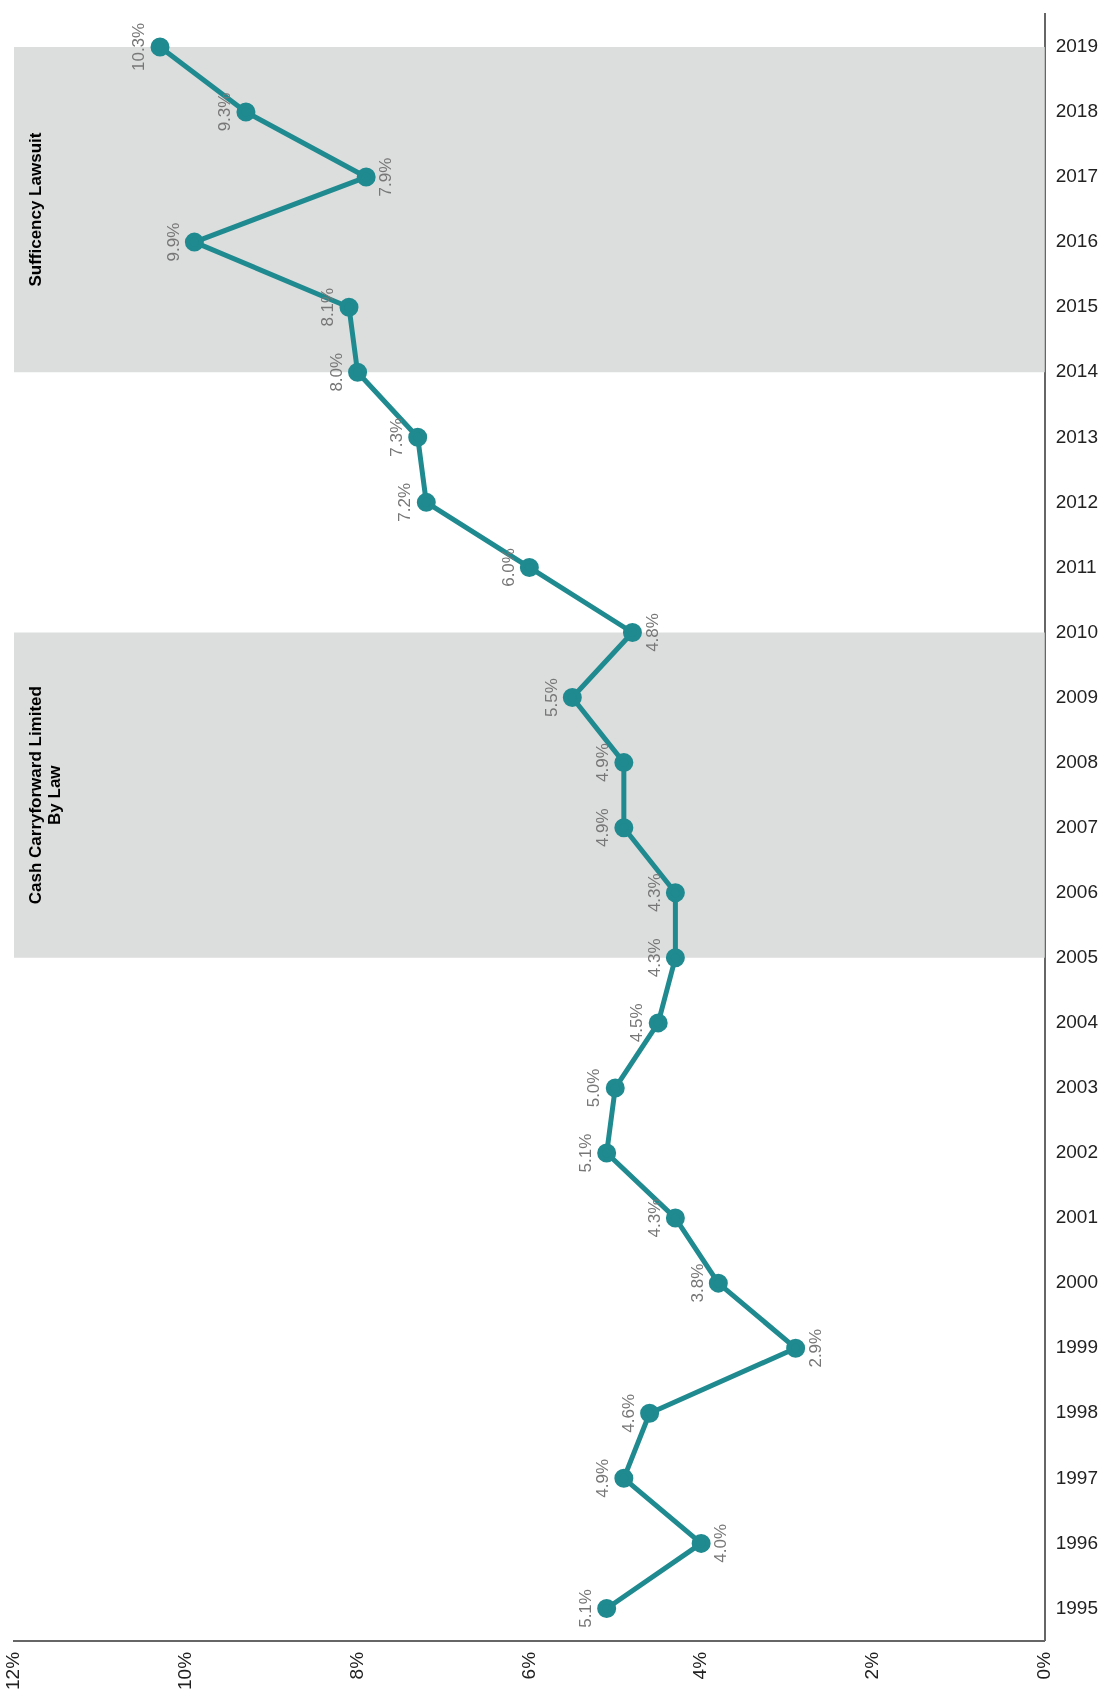 This screenshot has width=1107, height=1697. I want to click on y-tick-label: 2012, so click(1077, 501).